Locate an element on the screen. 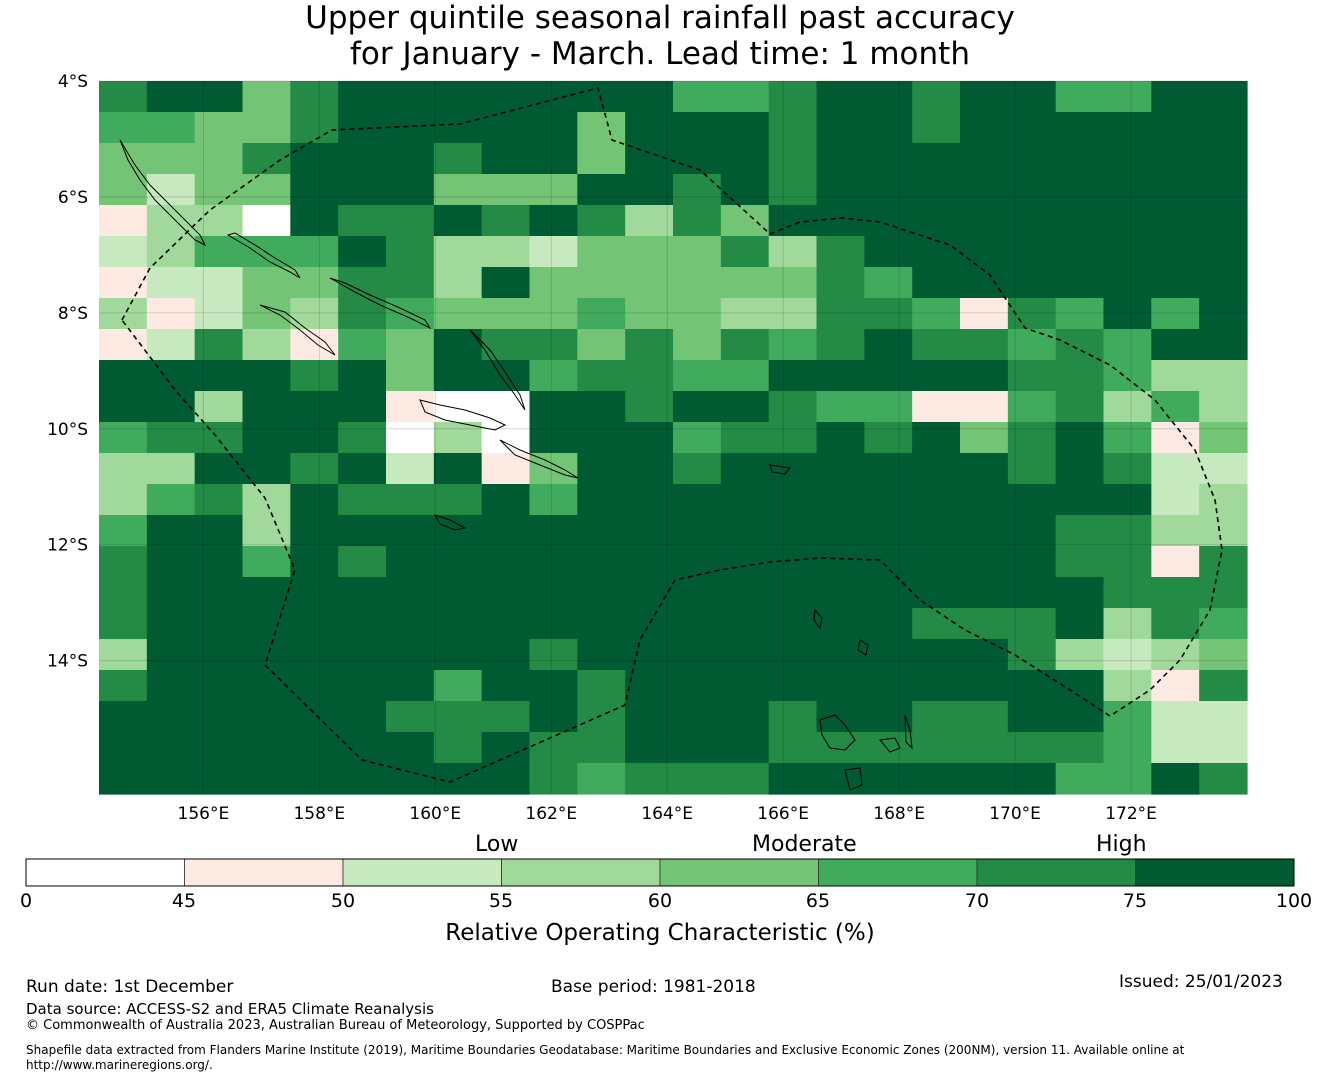  coastline-santa-cruz is located at coordinates (780, 469).